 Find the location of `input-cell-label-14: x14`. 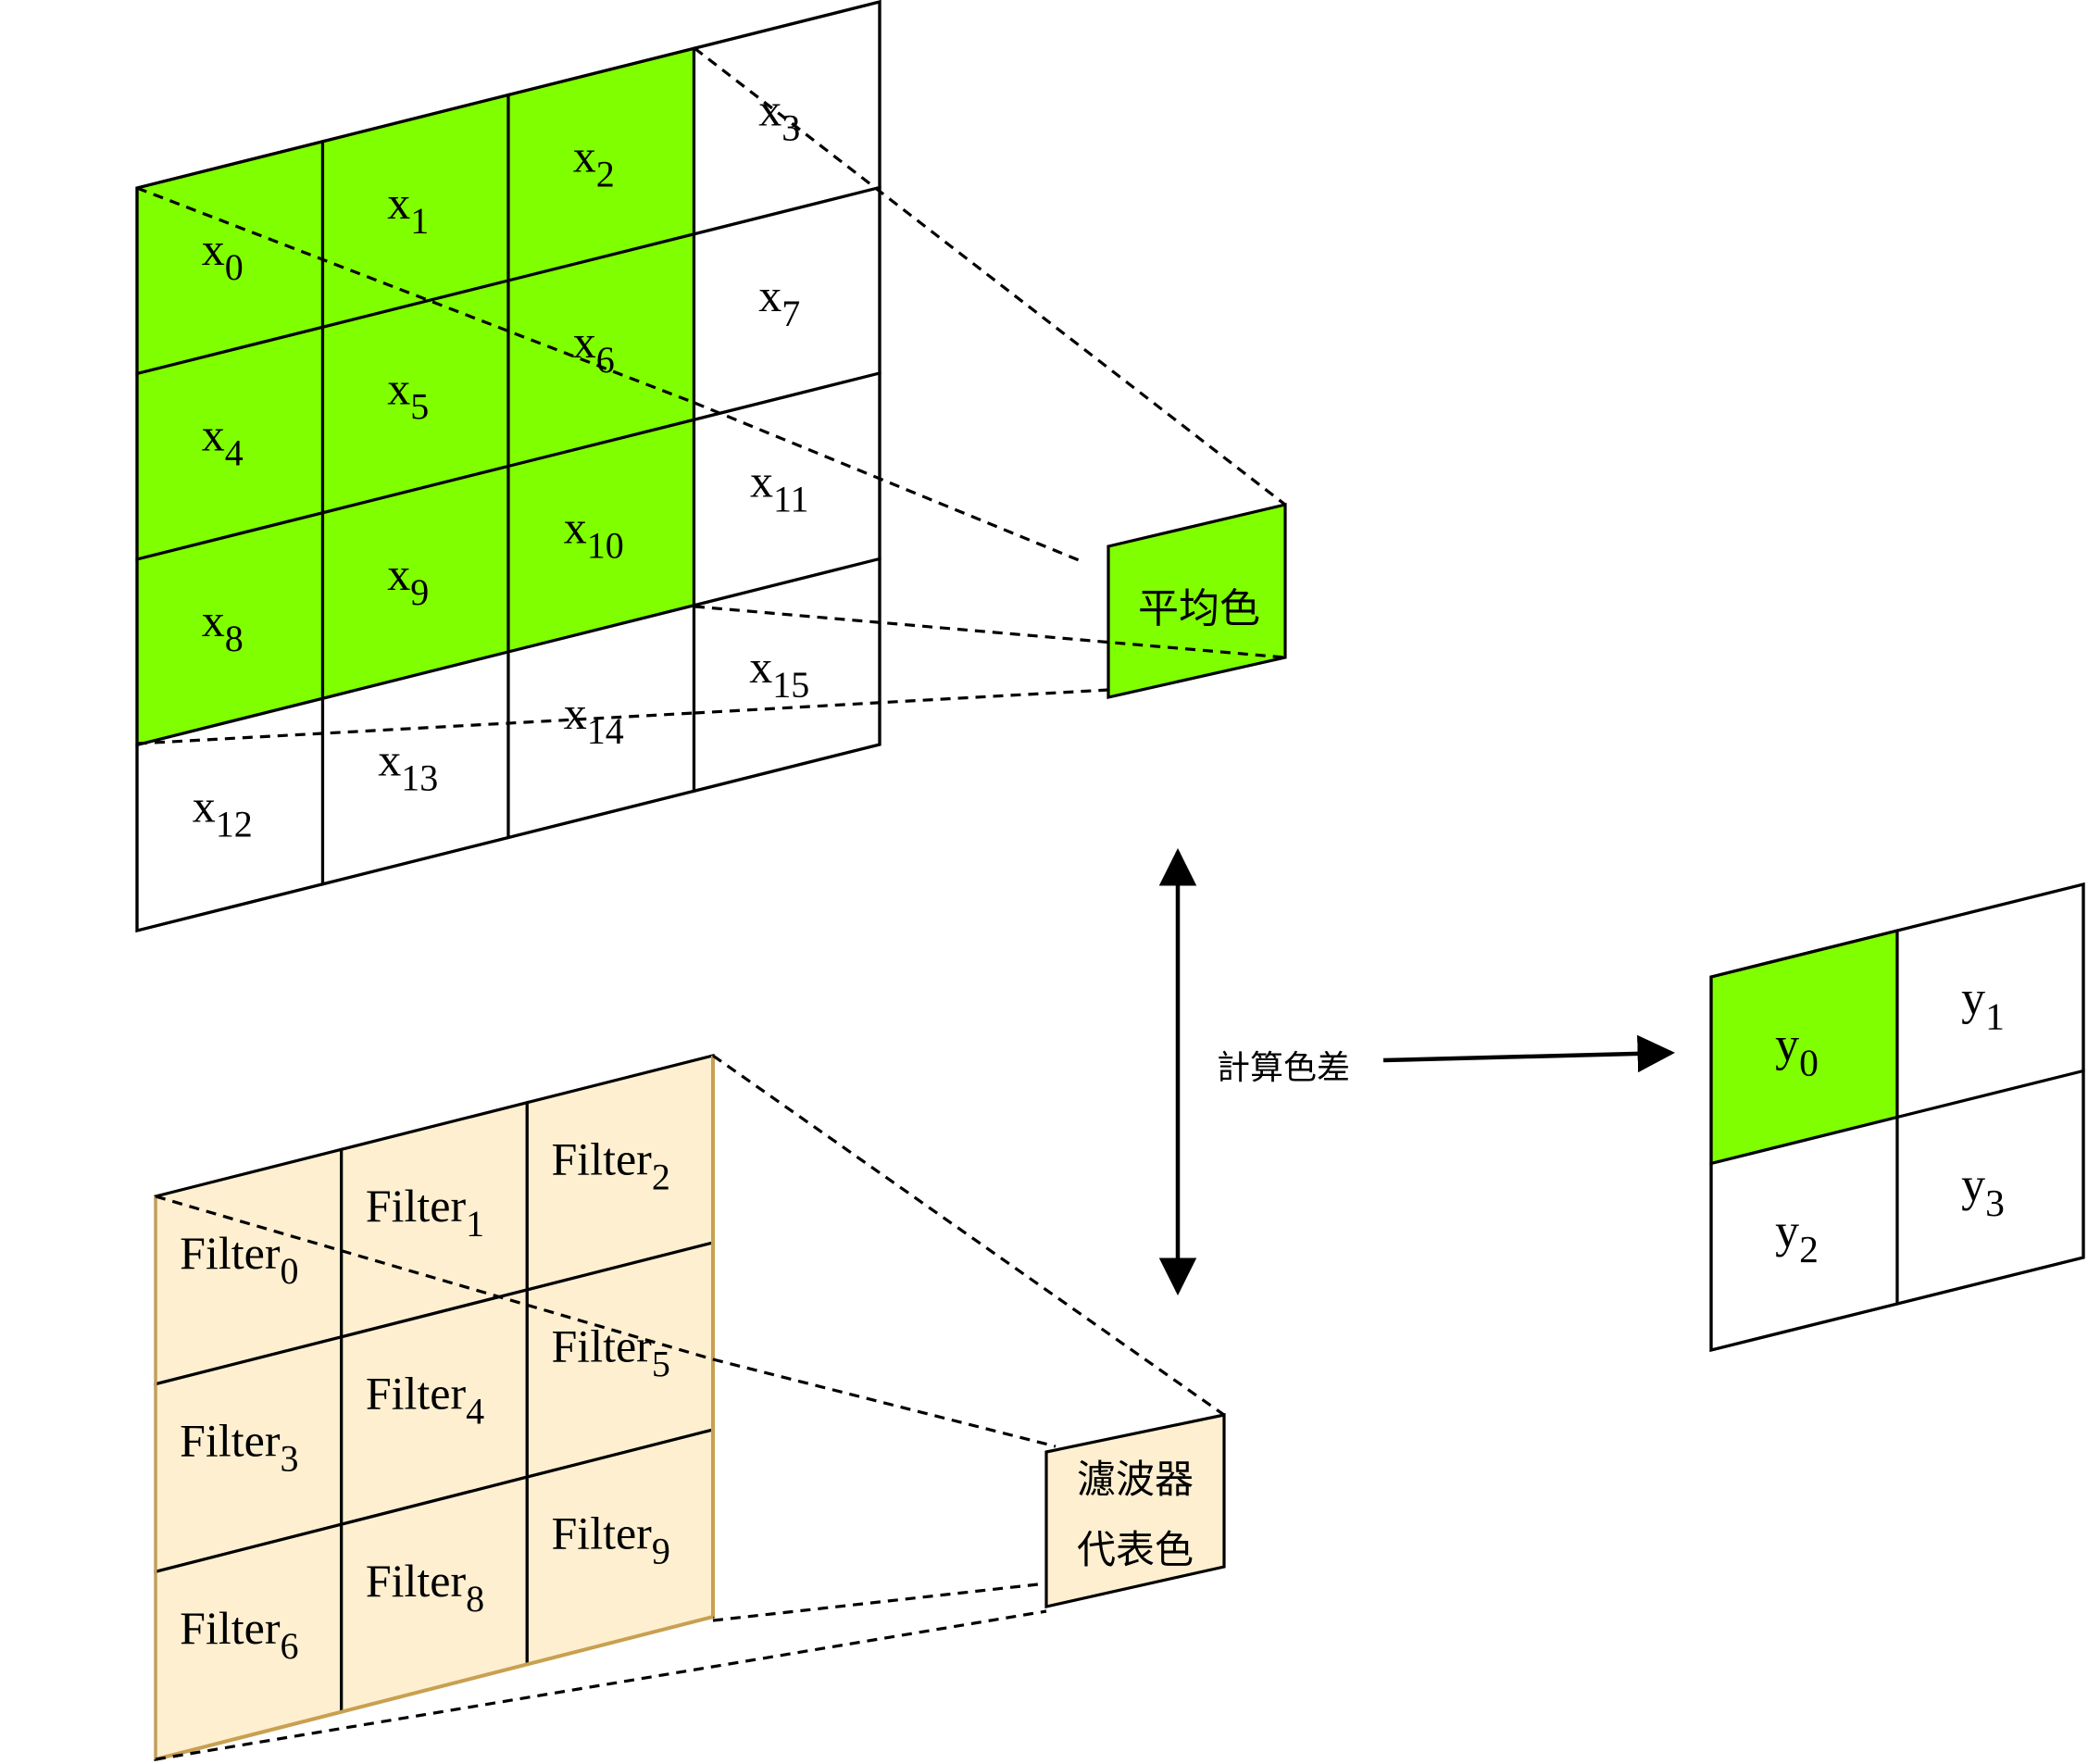

input-cell-label-14: x14 is located at coordinates (594, 719).